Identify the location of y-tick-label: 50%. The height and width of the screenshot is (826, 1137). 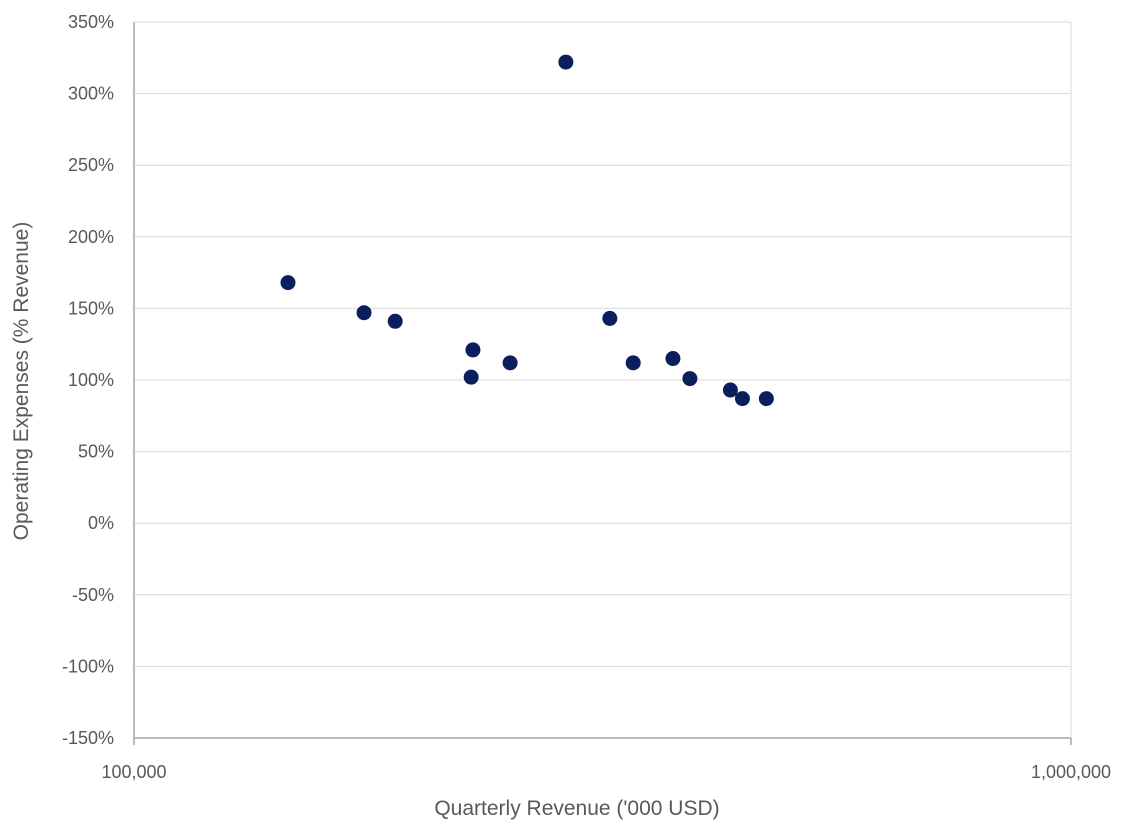
(96, 452).